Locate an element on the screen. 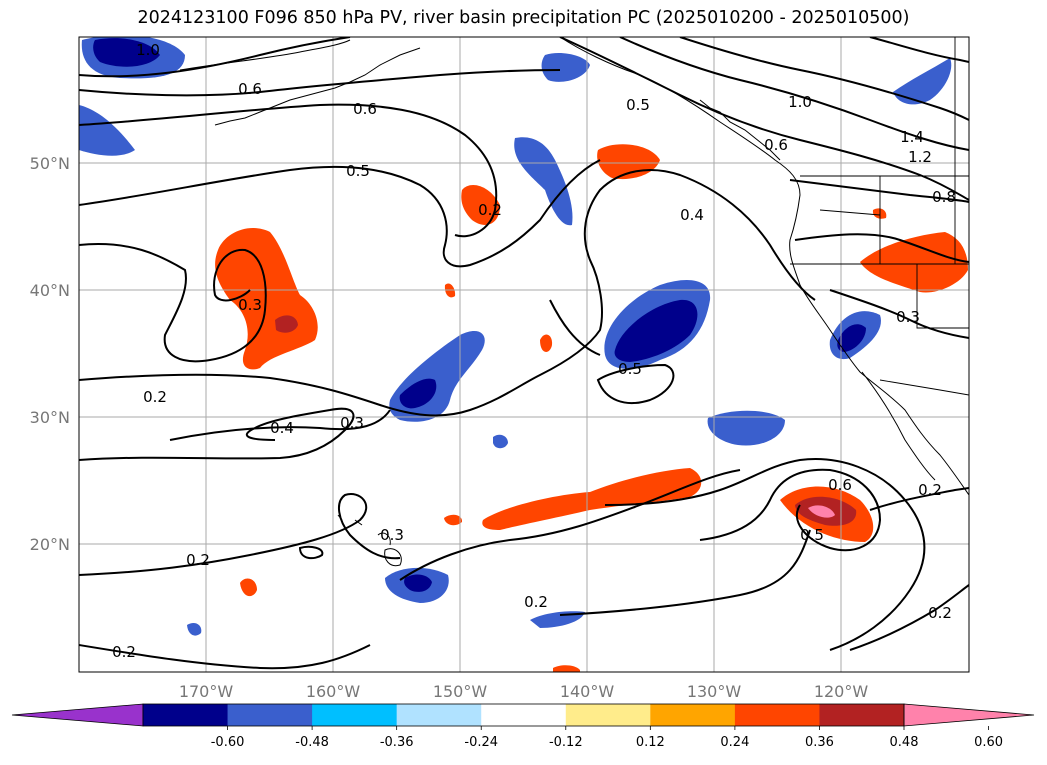  colorbar-tick-label: 0.48 is located at coordinates (904, 742).